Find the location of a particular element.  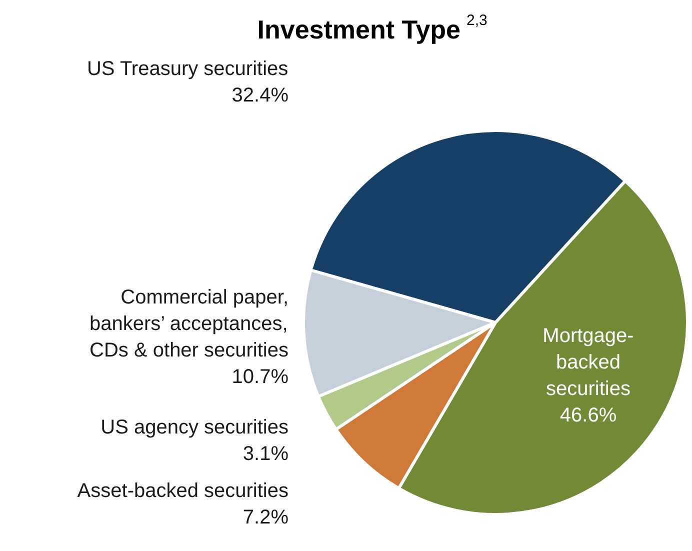

data-label: 7.2% is located at coordinates (265, 517).